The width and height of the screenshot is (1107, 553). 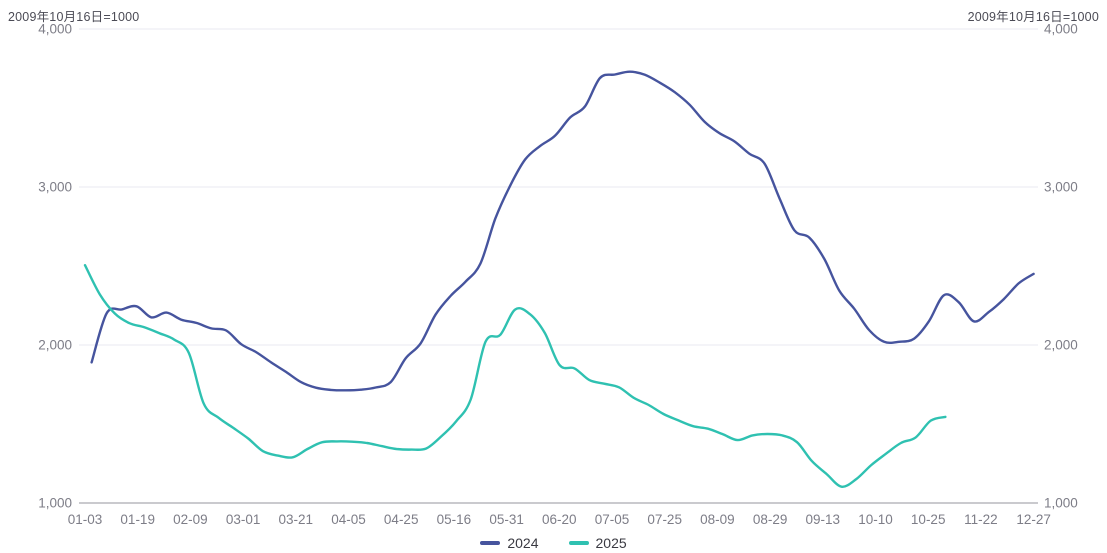 What do you see at coordinates (506, 519) in the screenshot?
I see `x-tick-label: 05-31` at bounding box center [506, 519].